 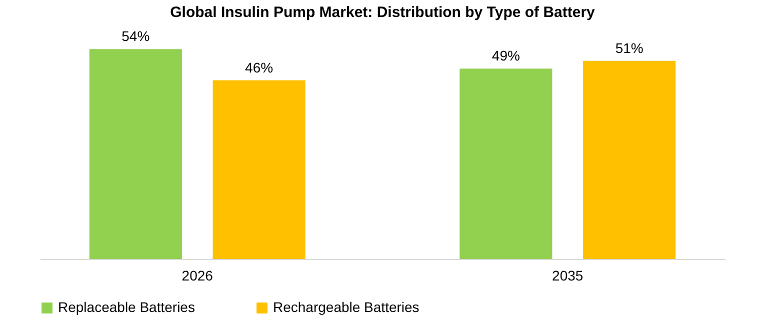 What do you see at coordinates (259, 67) in the screenshot?
I see `data-label: 46%` at bounding box center [259, 67].